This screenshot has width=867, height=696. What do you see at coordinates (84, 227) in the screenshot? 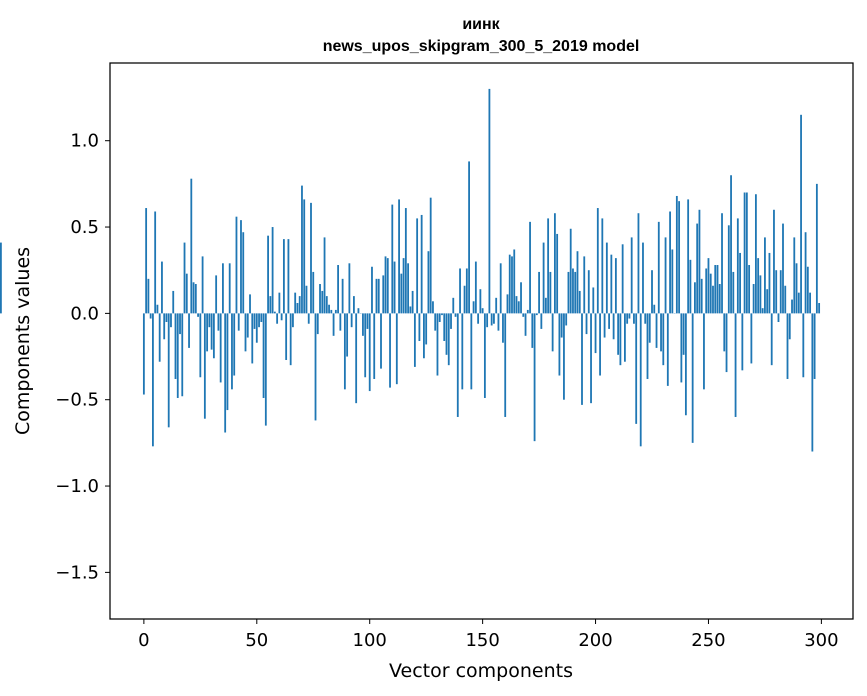
I see `y-tick-label: 0.5` at bounding box center [84, 227].